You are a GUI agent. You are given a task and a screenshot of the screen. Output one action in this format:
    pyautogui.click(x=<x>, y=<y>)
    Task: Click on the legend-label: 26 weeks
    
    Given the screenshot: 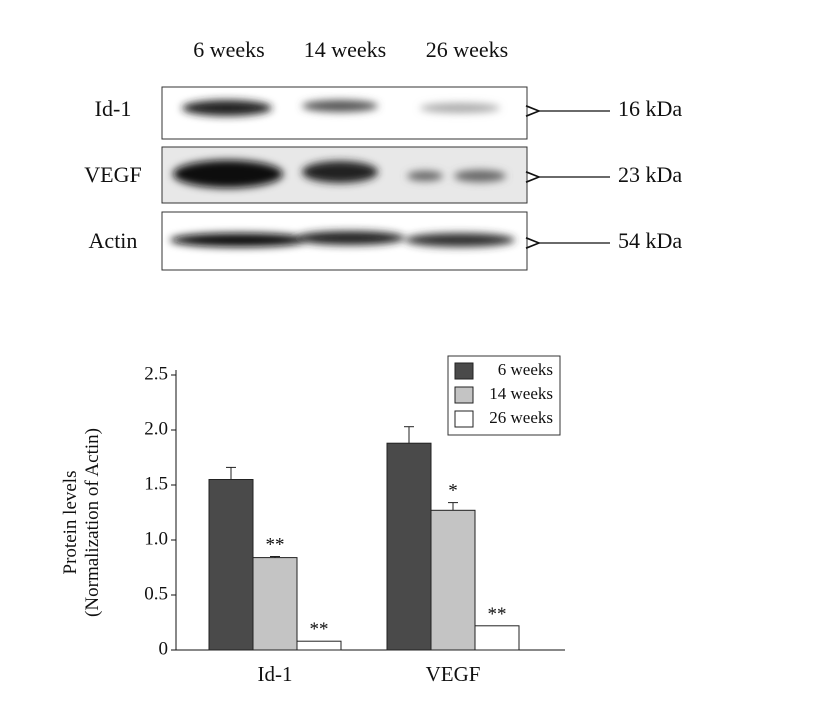 What is the action you would take?
    pyautogui.click(x=521, y=417)
    